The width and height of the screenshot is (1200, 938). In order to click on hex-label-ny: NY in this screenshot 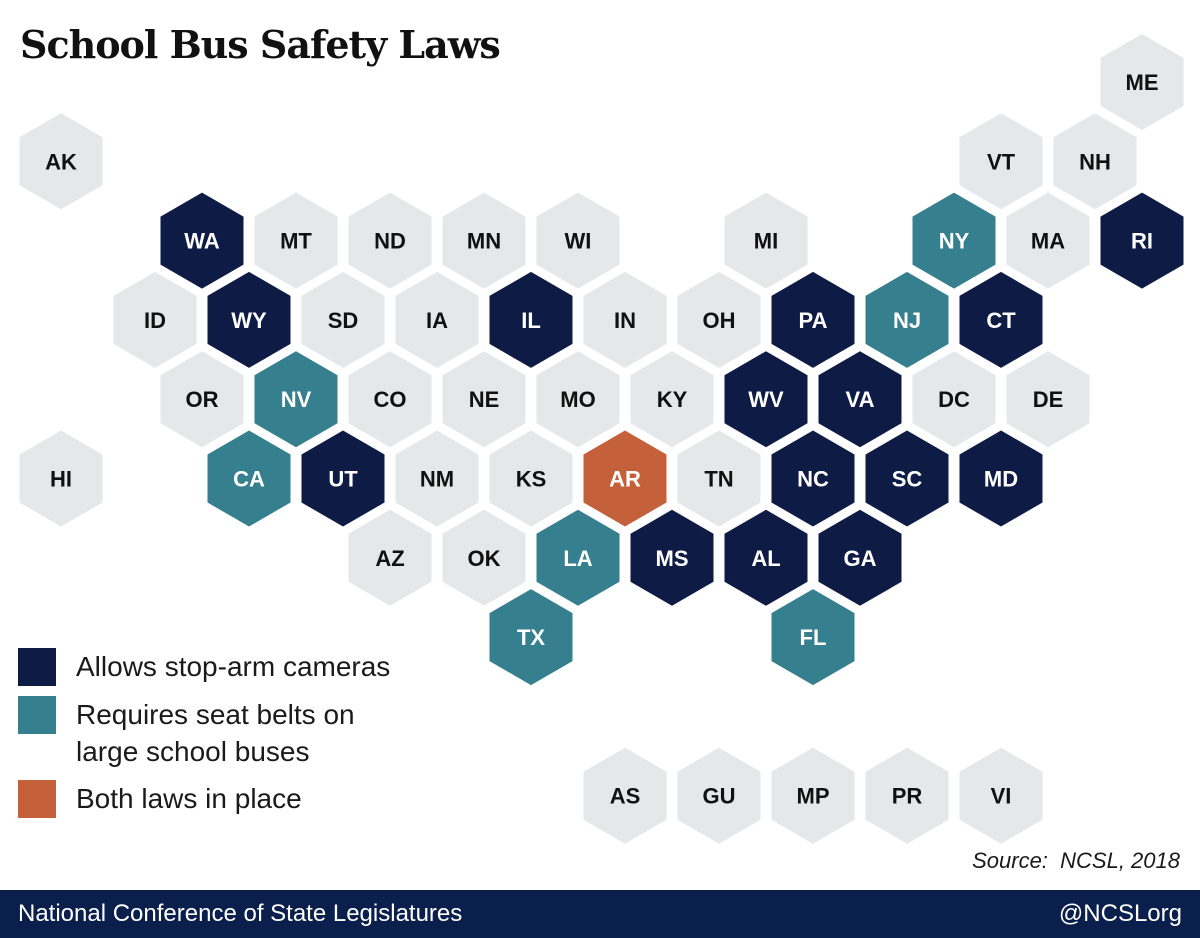, I will do `click(954, 241)`.